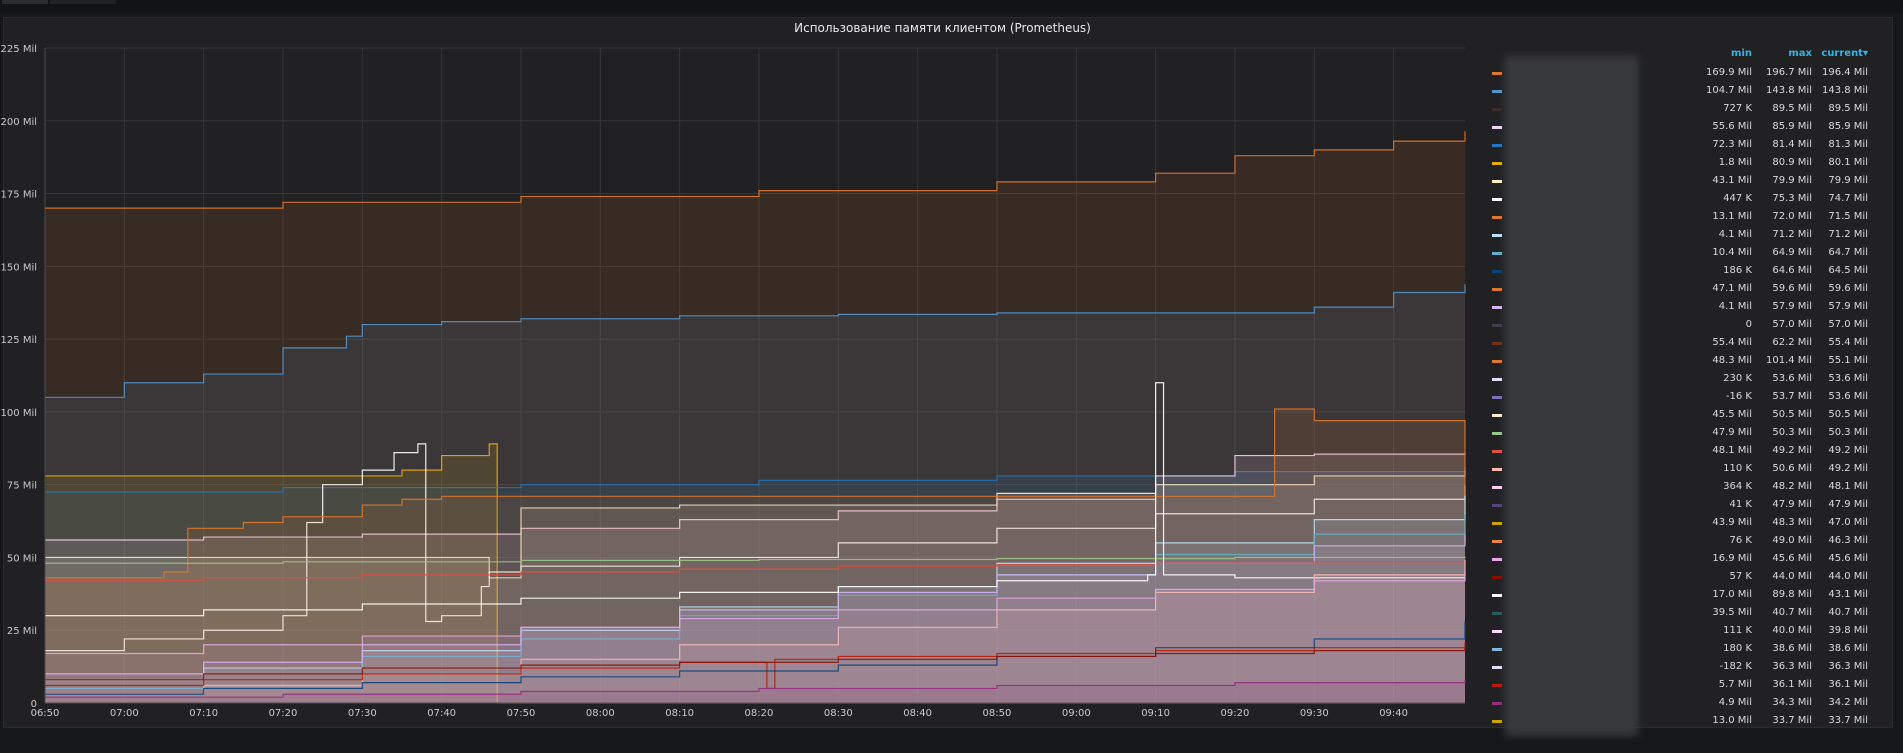 The height and width of the screenshot is (753, 1903). What do you see at coordinates (1675, 343) in the screenshot?
I see `legend-row: 55.4 Mil 62.2 Mil 55.4 Mil` at bounding box center [1675, 343].